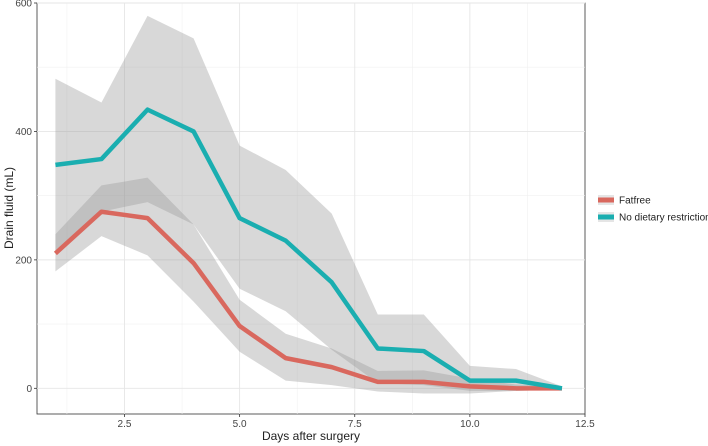 The width and height of the screenshot is (708, 446). What do you see at coordinates (585, 424) in the screenshot?
I see `x-tick-label: 12.5` at bounding box center [585, 424].